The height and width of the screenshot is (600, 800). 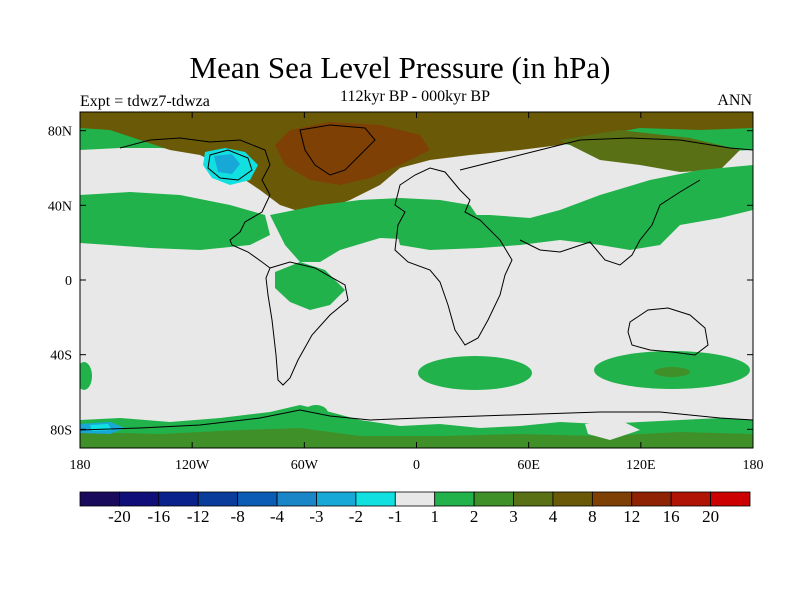 What do you see at coordinates (710, 516) in the screenshot?
I see `colorbar-label: 20` at bounding box center [710, 516].